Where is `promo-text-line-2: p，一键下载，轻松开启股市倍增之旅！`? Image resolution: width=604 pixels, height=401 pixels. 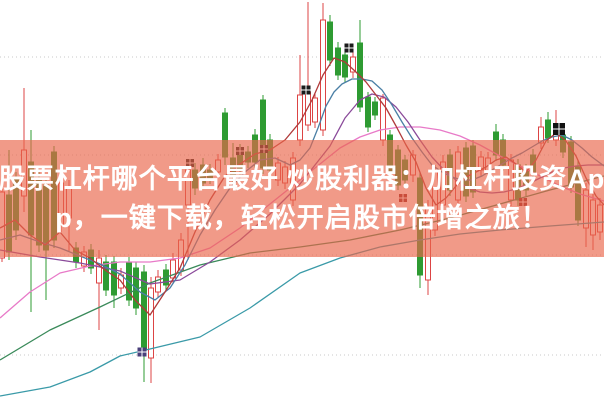
promo-text-line-2: p，一键下载，轻松开启股市倍增之旅！ is located at coordinates (302, 217).